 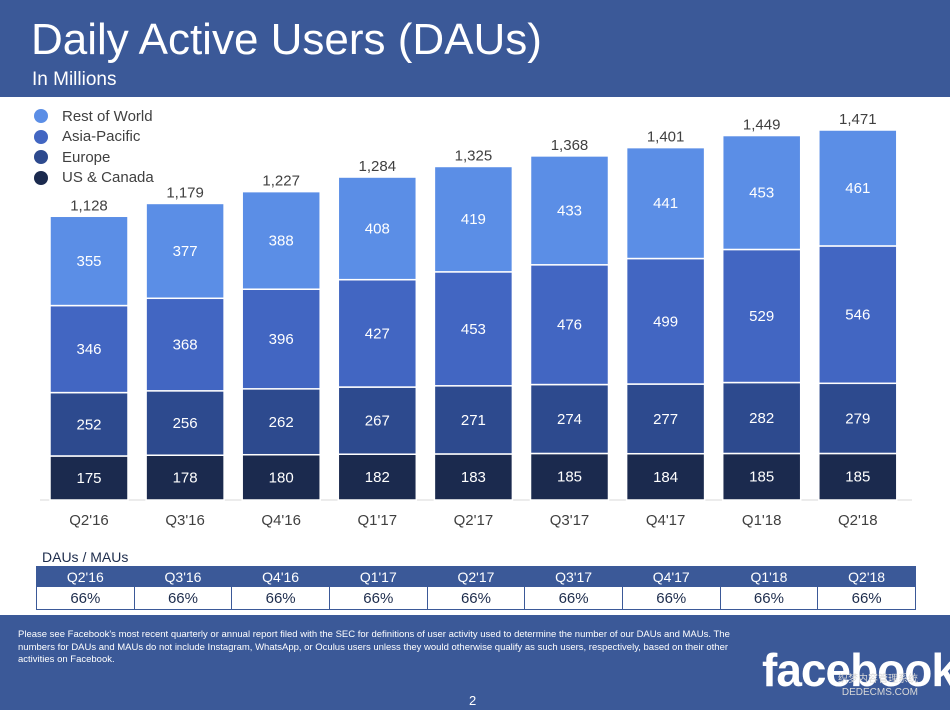 I want to click on bar-total-label: 1,449, so click(x=762, y=125).